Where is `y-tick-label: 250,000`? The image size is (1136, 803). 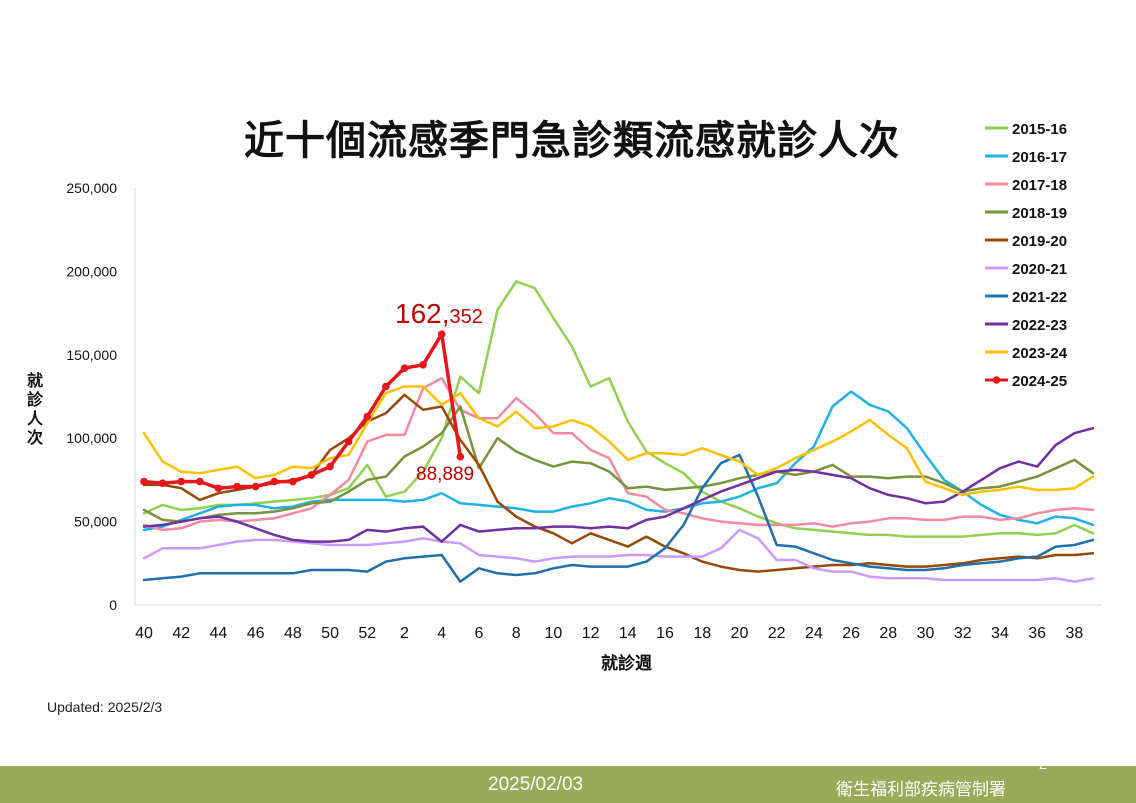
y-tick-label: 250,000 is located at coordinates (91, 188).